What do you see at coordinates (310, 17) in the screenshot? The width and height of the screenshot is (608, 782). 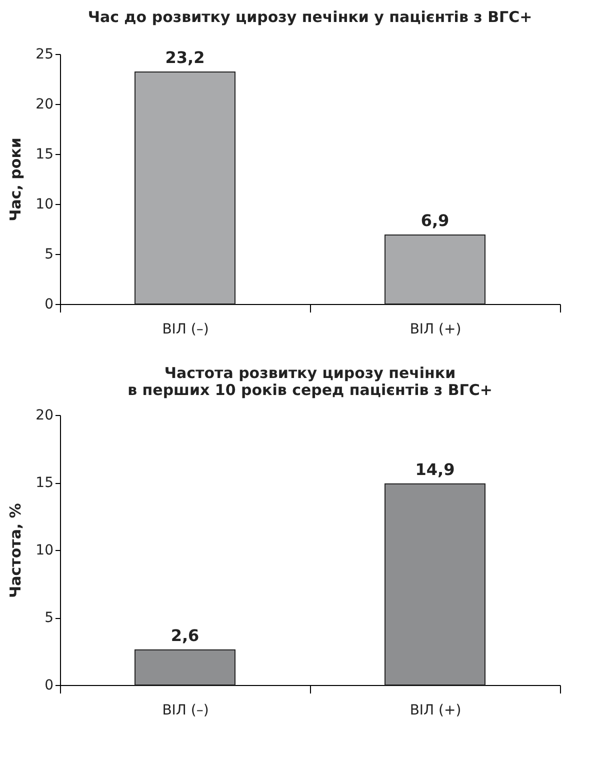 I see `chart-title: Час до розвитку цирозу печінки у пацієнтів з ВГС+` at bounding box center [310, 17].